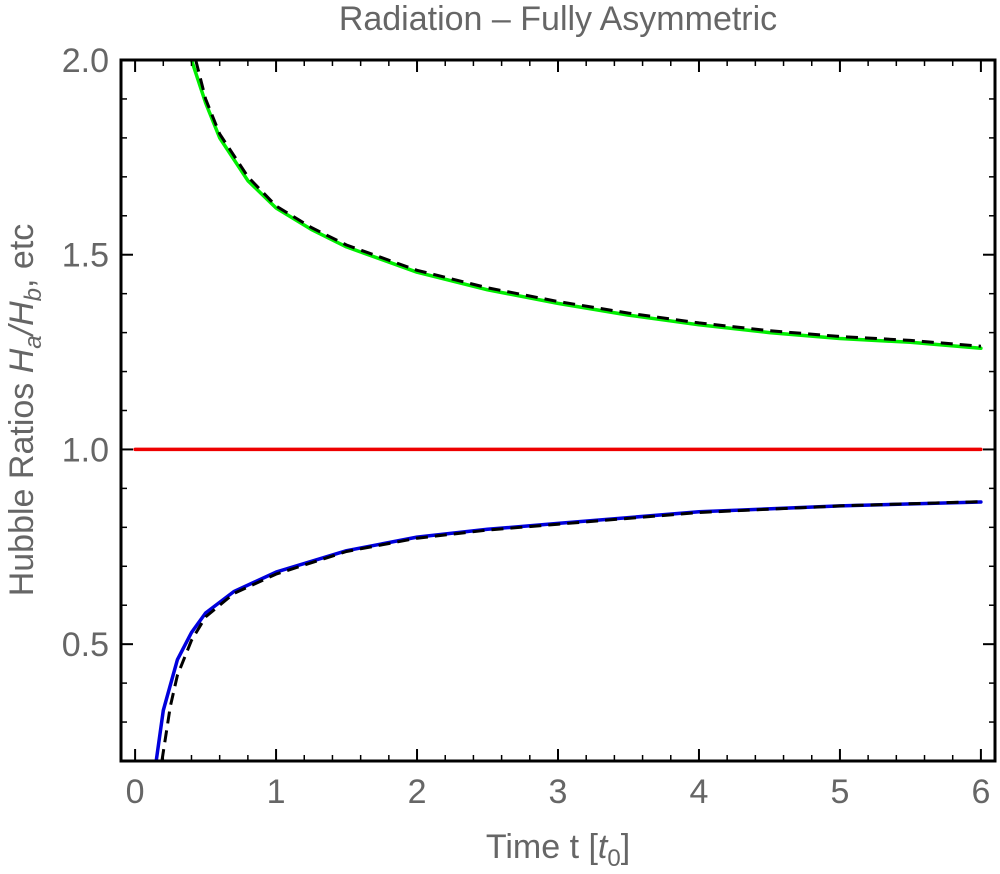 Image resolution: width=1000 pixels, height=874 pixels. What do you see at coordinates (135, 792) in the screenshot?
I see `x-tick-label: 0` at bounding box center [135, 792].